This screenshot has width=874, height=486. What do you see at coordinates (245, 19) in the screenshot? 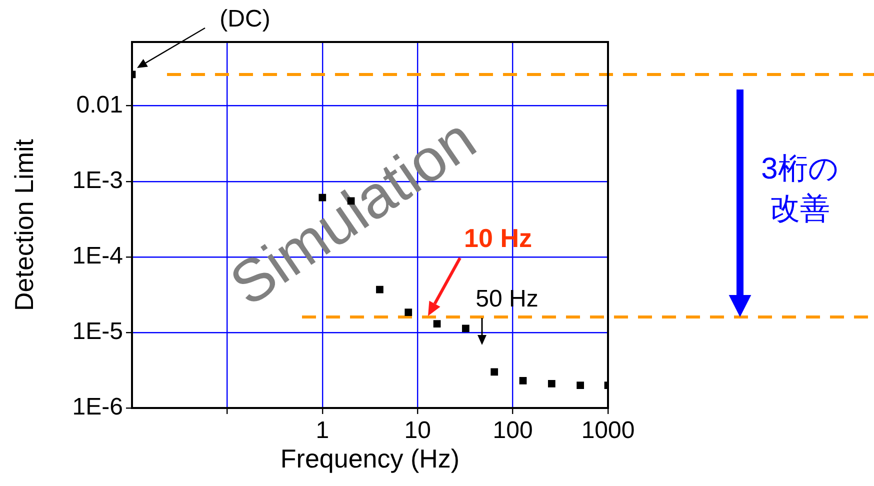
I see `text: (DC)` at bounding box center [245, 19].